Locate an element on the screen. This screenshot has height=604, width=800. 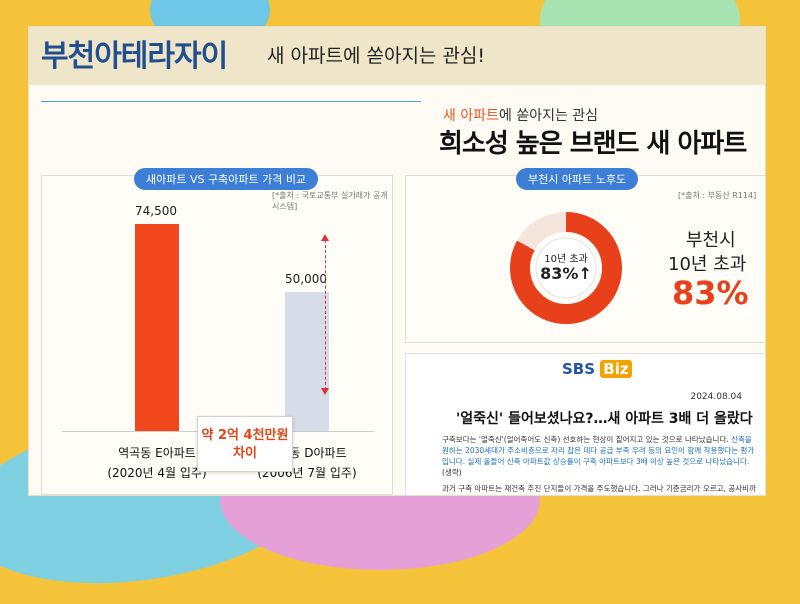
news-title: '얼죽신' 들어보셨나요?…새 아파트 3배 더 올랐다 is located at coordinates (604, 419).